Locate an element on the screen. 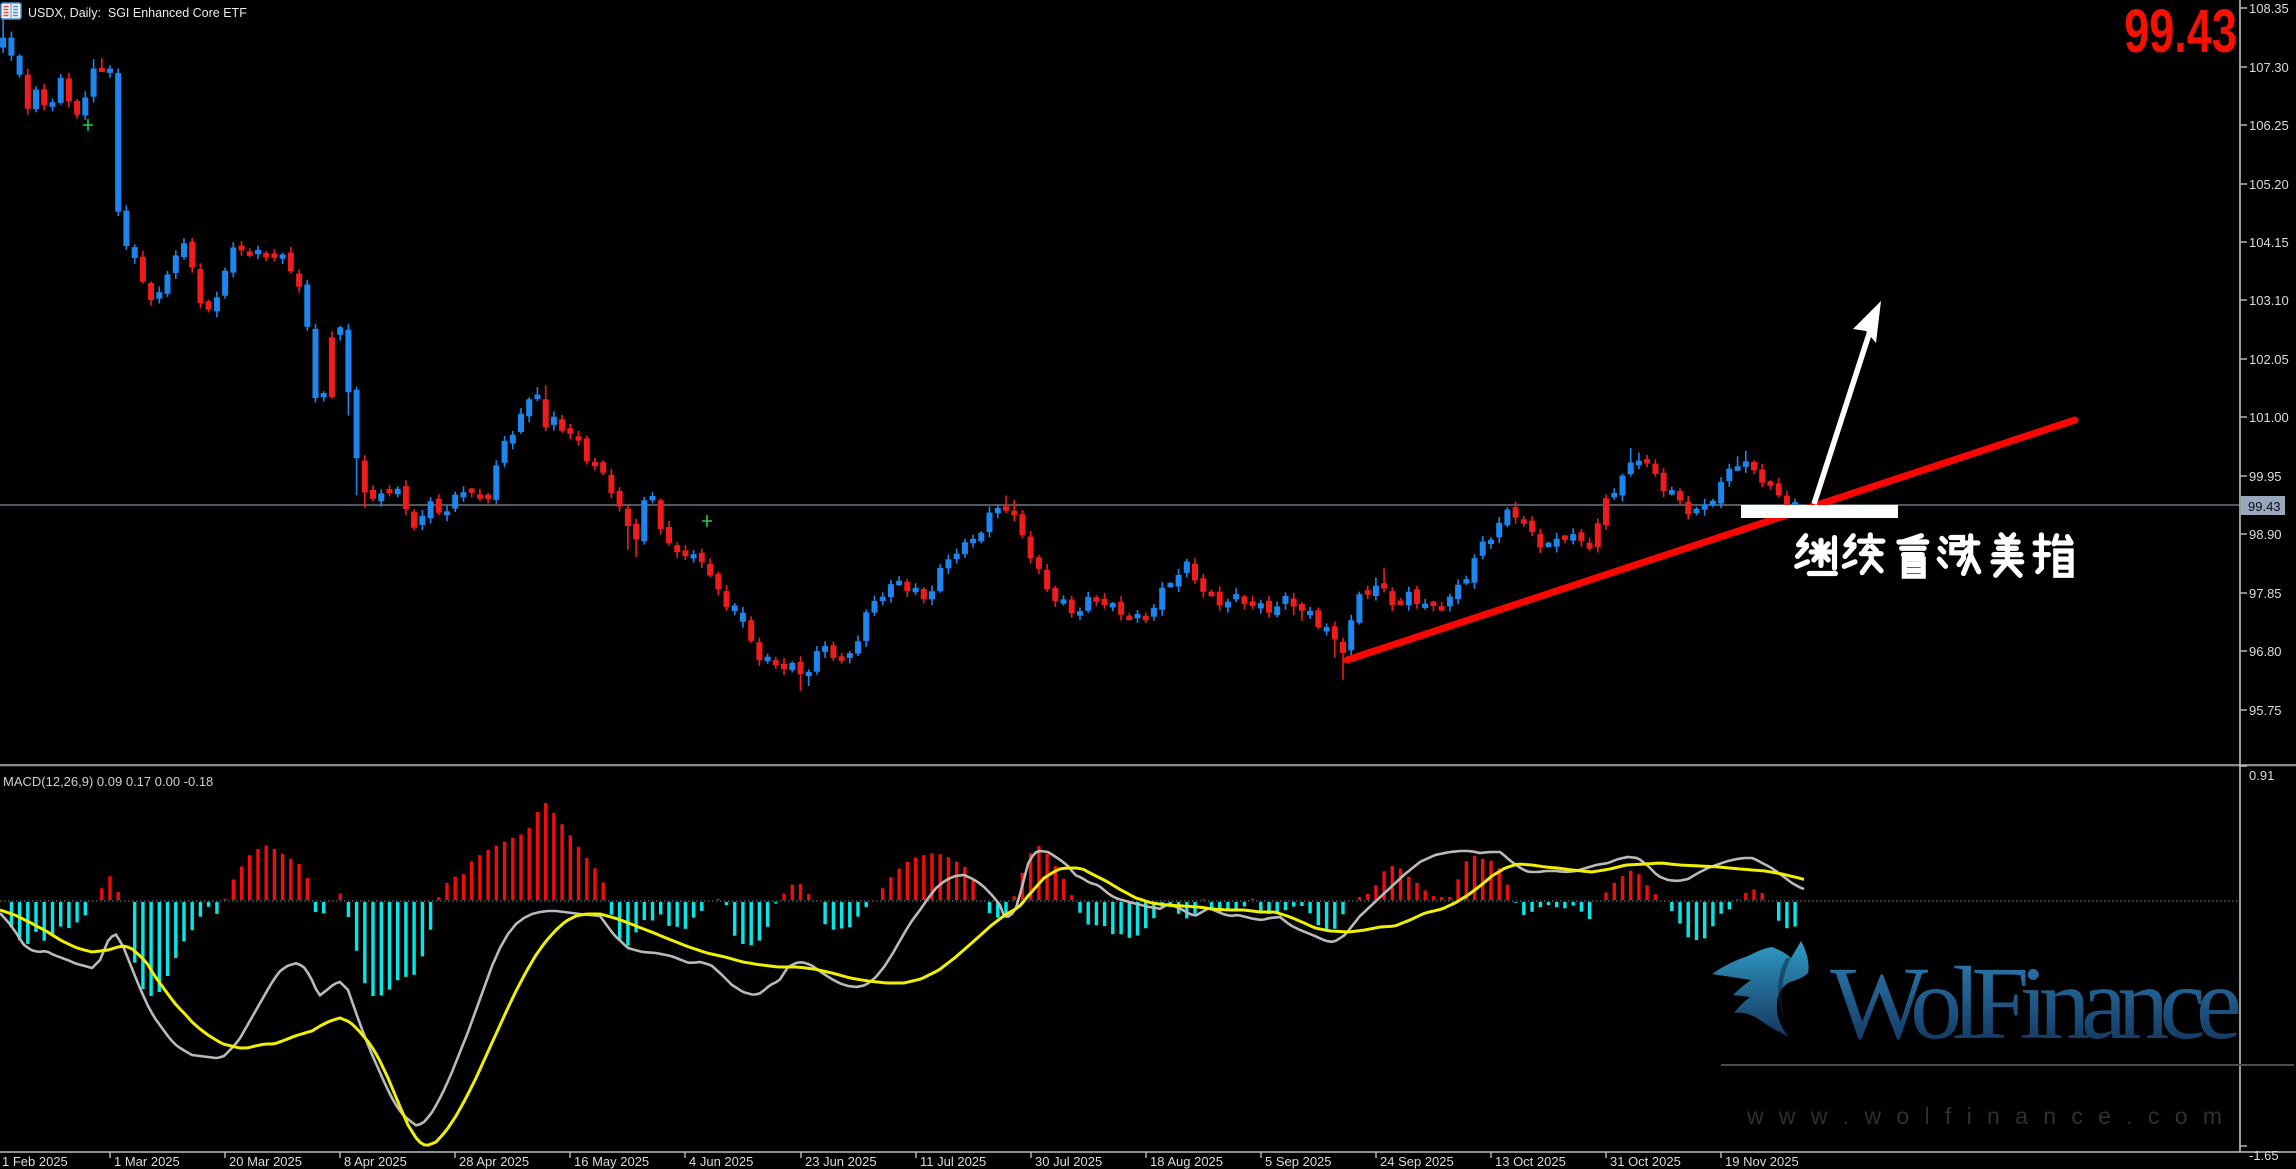  svg-text: 4 Jun 2025 is located at coordinates (721, 1161).